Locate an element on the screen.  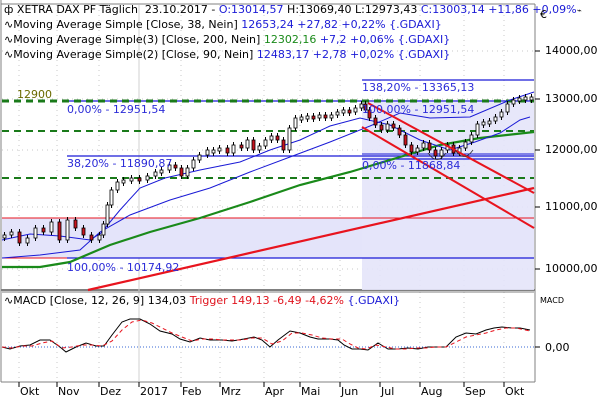
level-12900-label: 12900 is located at coordinates (34, 94).